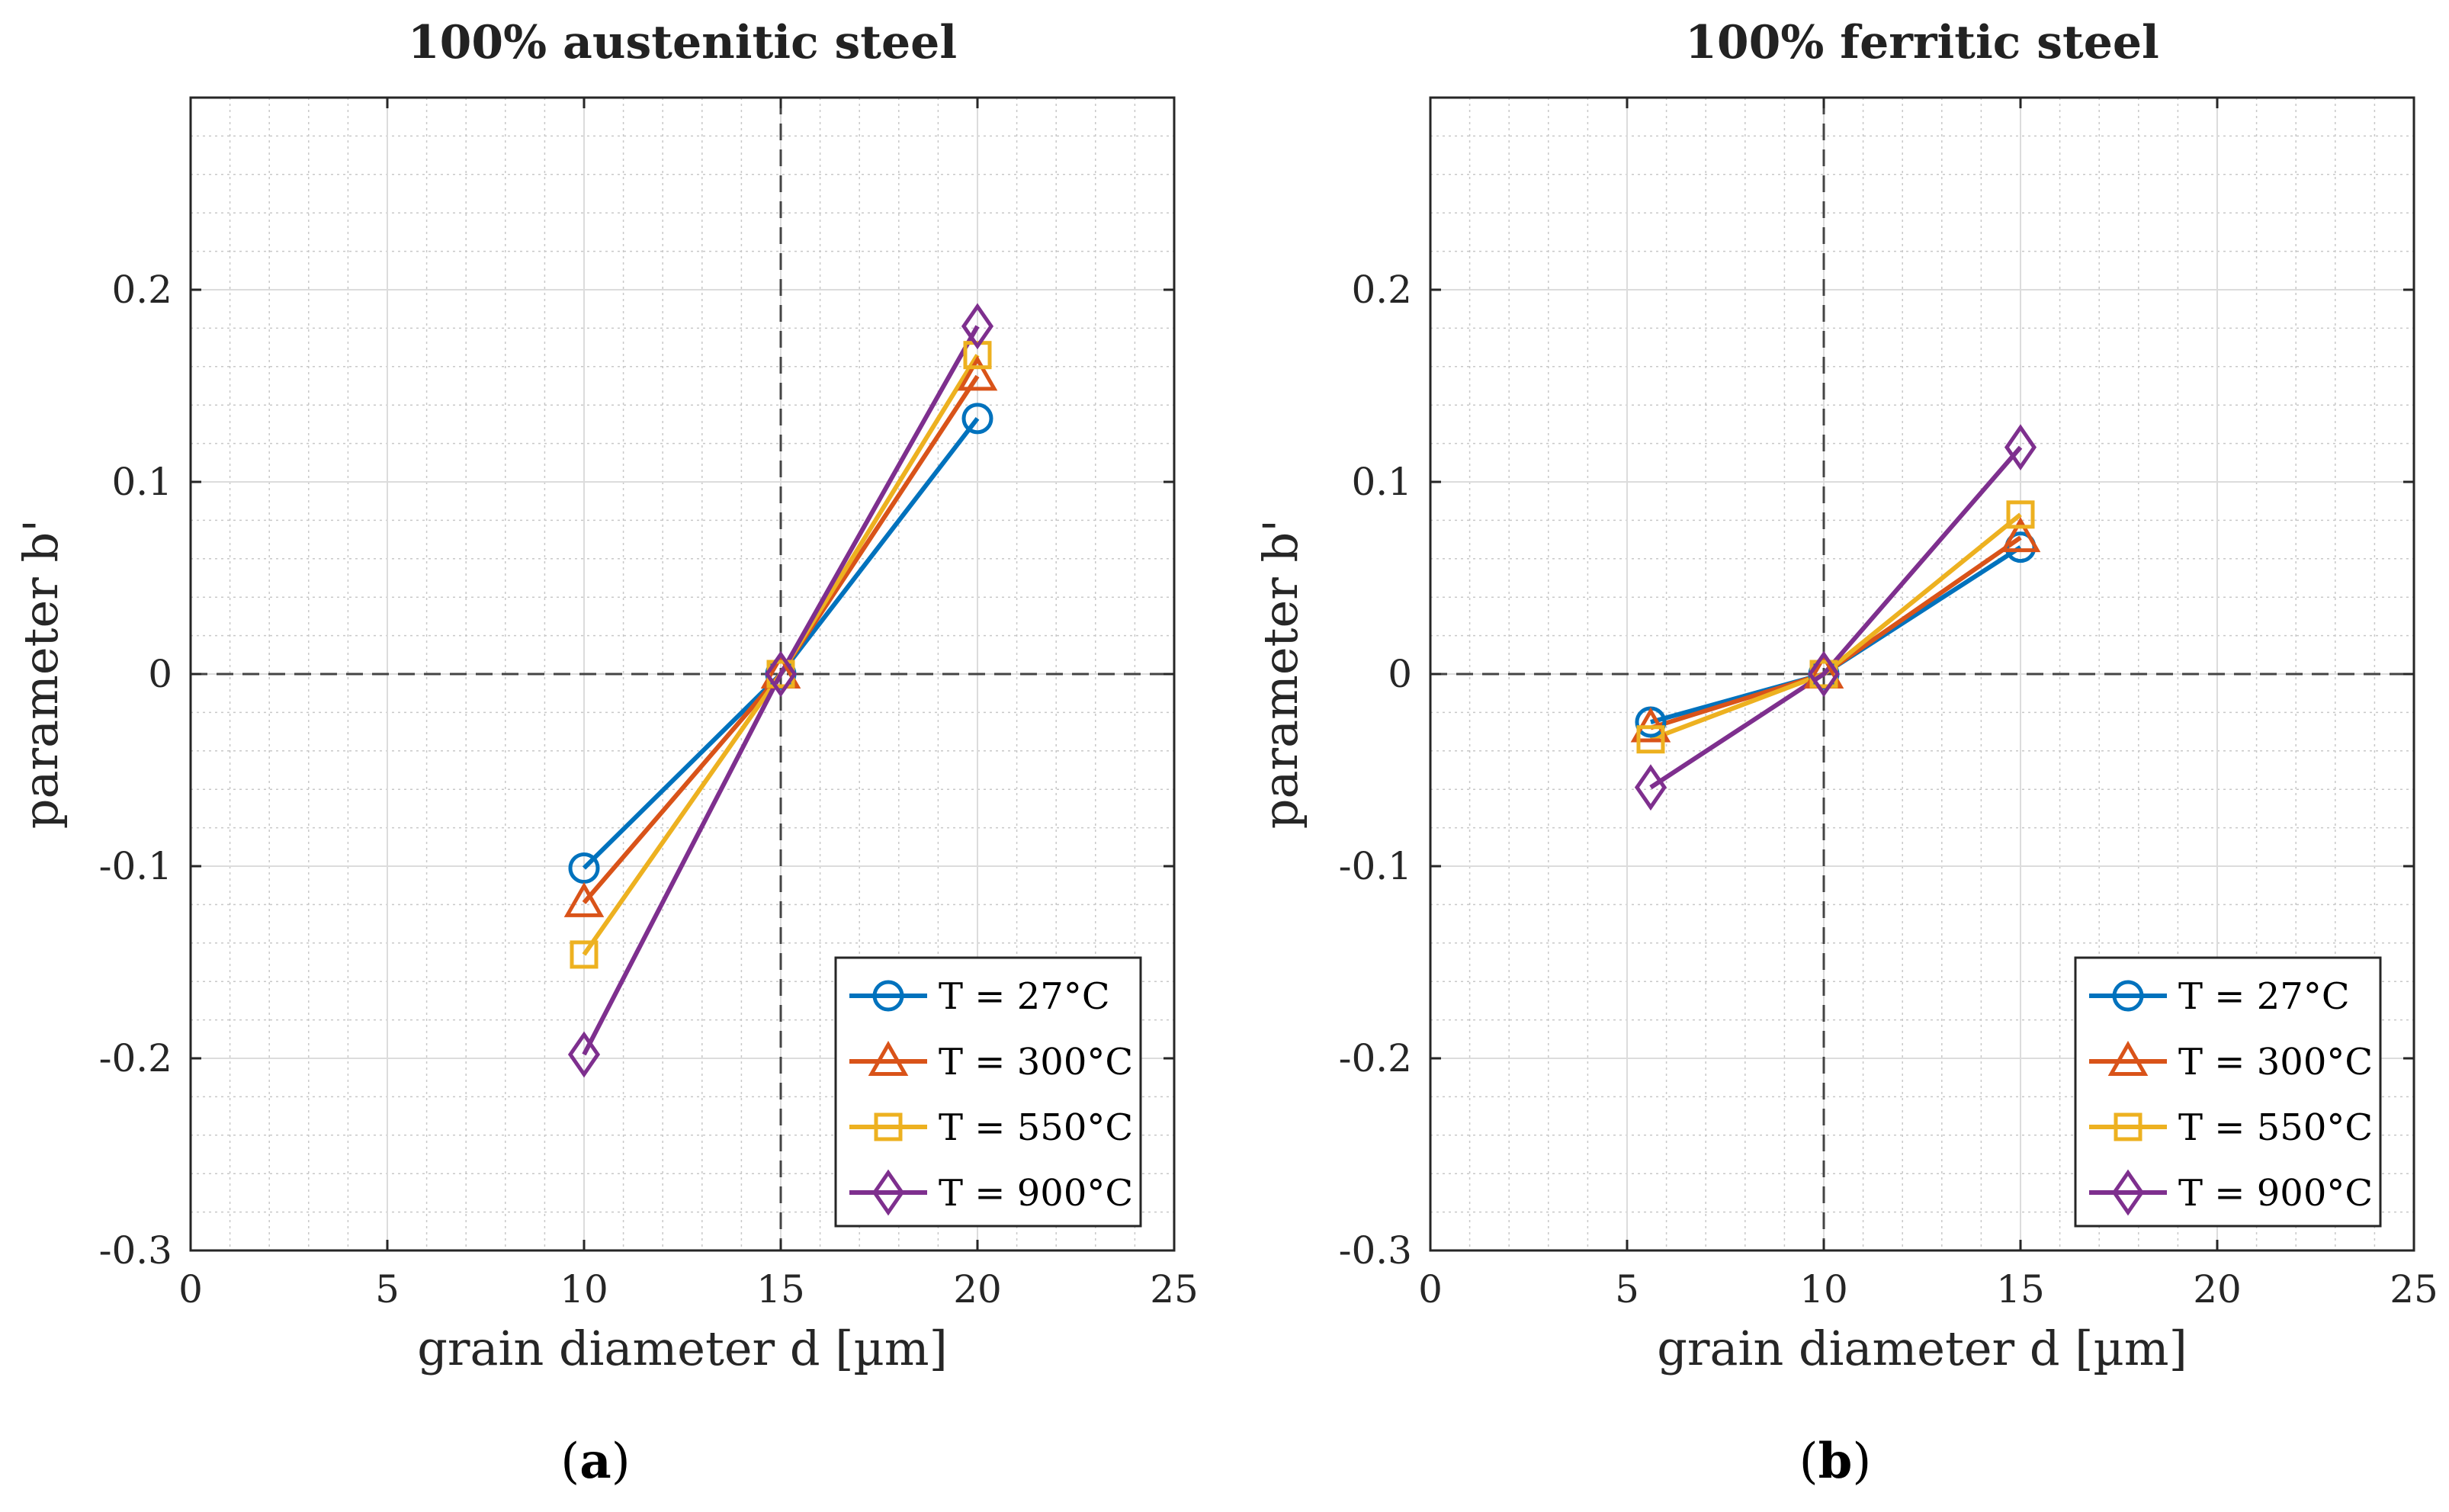 The width and height of the screenshot is (2449, 1512). What do you see at coordinates (682, 42) in the screenshot?
I see `chart-title: 100% austenitic steel` at bounding box center [682, 42].